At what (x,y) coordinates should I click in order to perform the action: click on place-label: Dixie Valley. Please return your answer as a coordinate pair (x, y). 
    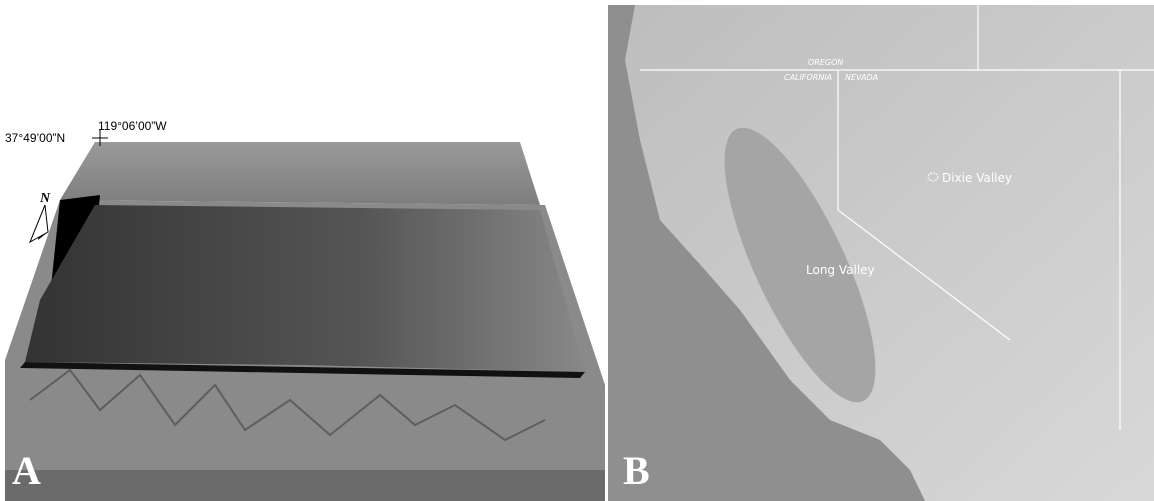
    Looking at the image, I should click on (977, 178).